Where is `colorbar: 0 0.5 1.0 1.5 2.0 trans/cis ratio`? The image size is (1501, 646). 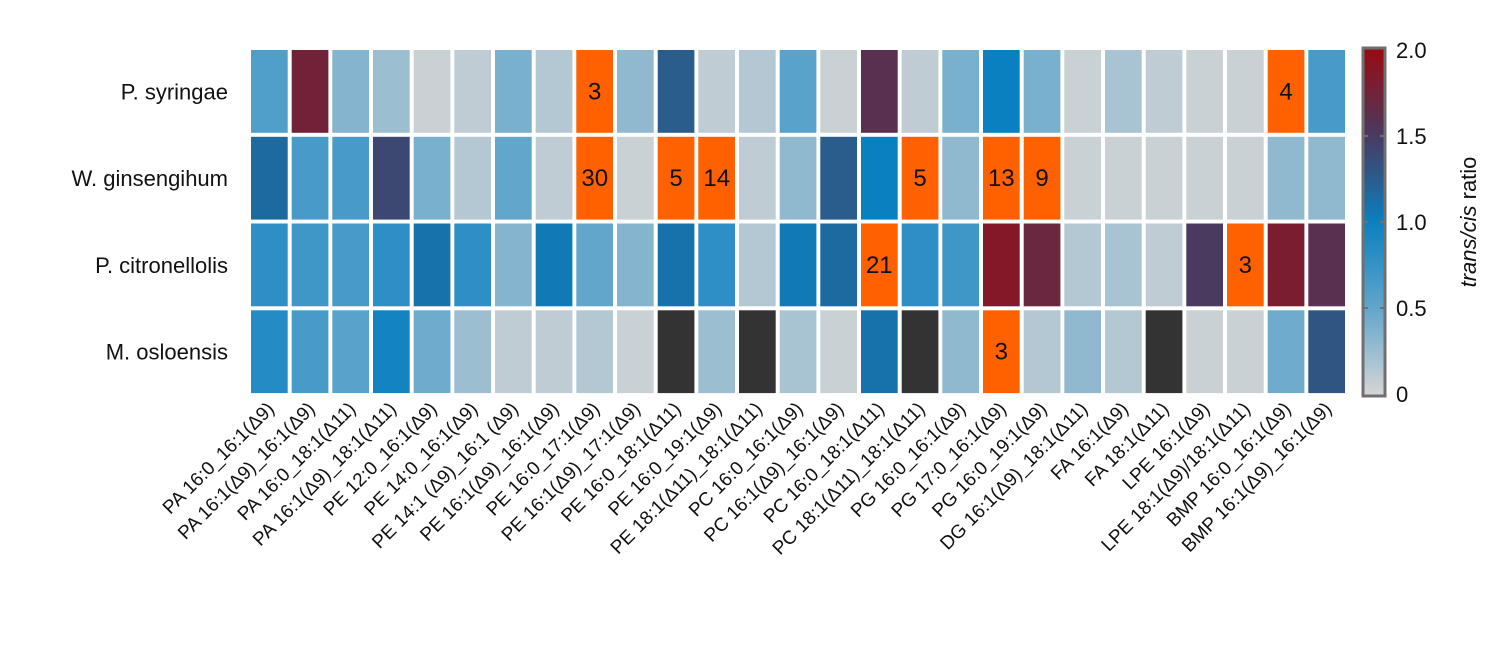 colorbar: 0 0.5 1.0 1.5 2.0 trans/cis ratio is located at coordinates (1421, 222).